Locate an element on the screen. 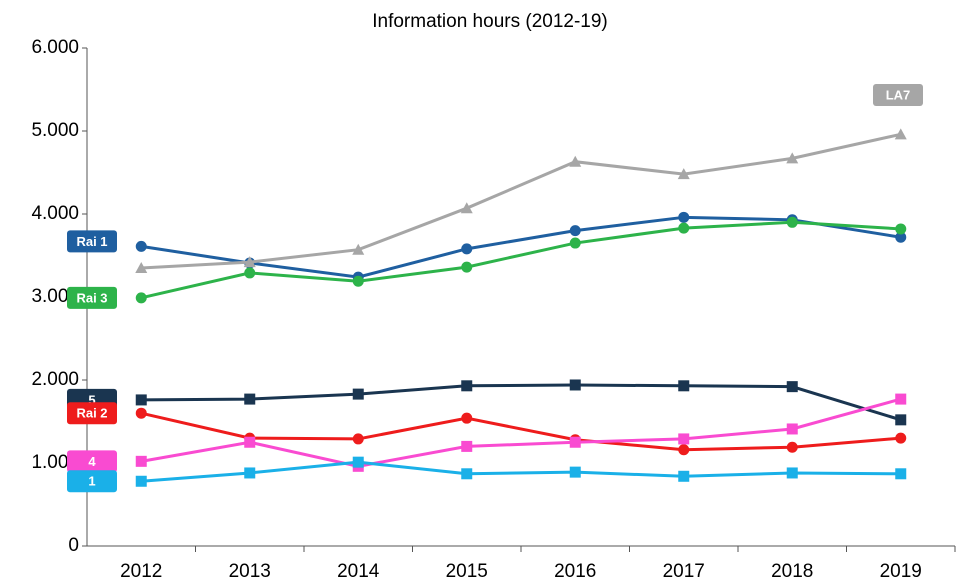  x-tick-label: 2013 is located at coordinates (250, 571).